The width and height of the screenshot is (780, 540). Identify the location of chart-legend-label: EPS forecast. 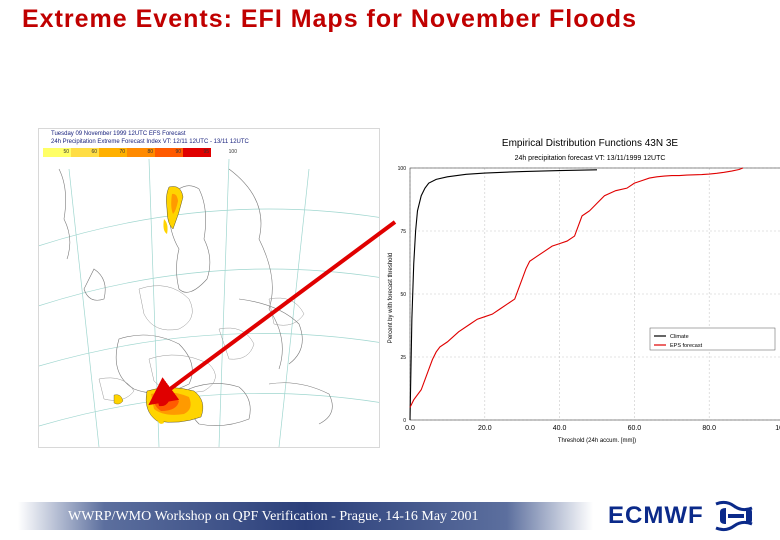
(686, 346).